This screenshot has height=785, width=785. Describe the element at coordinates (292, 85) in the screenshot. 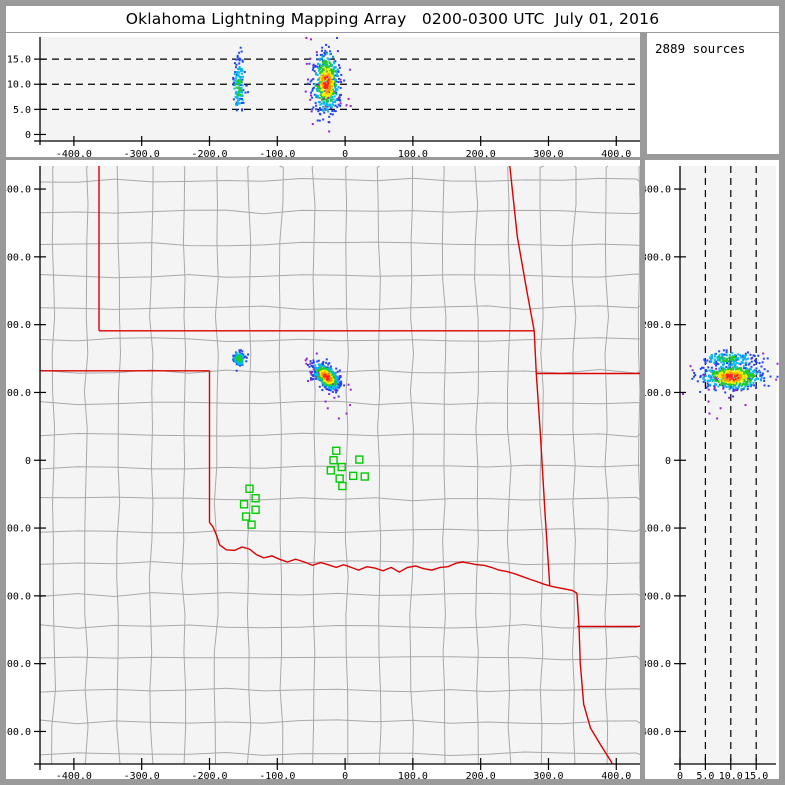

I see `lightning-sources-ew` at that location.